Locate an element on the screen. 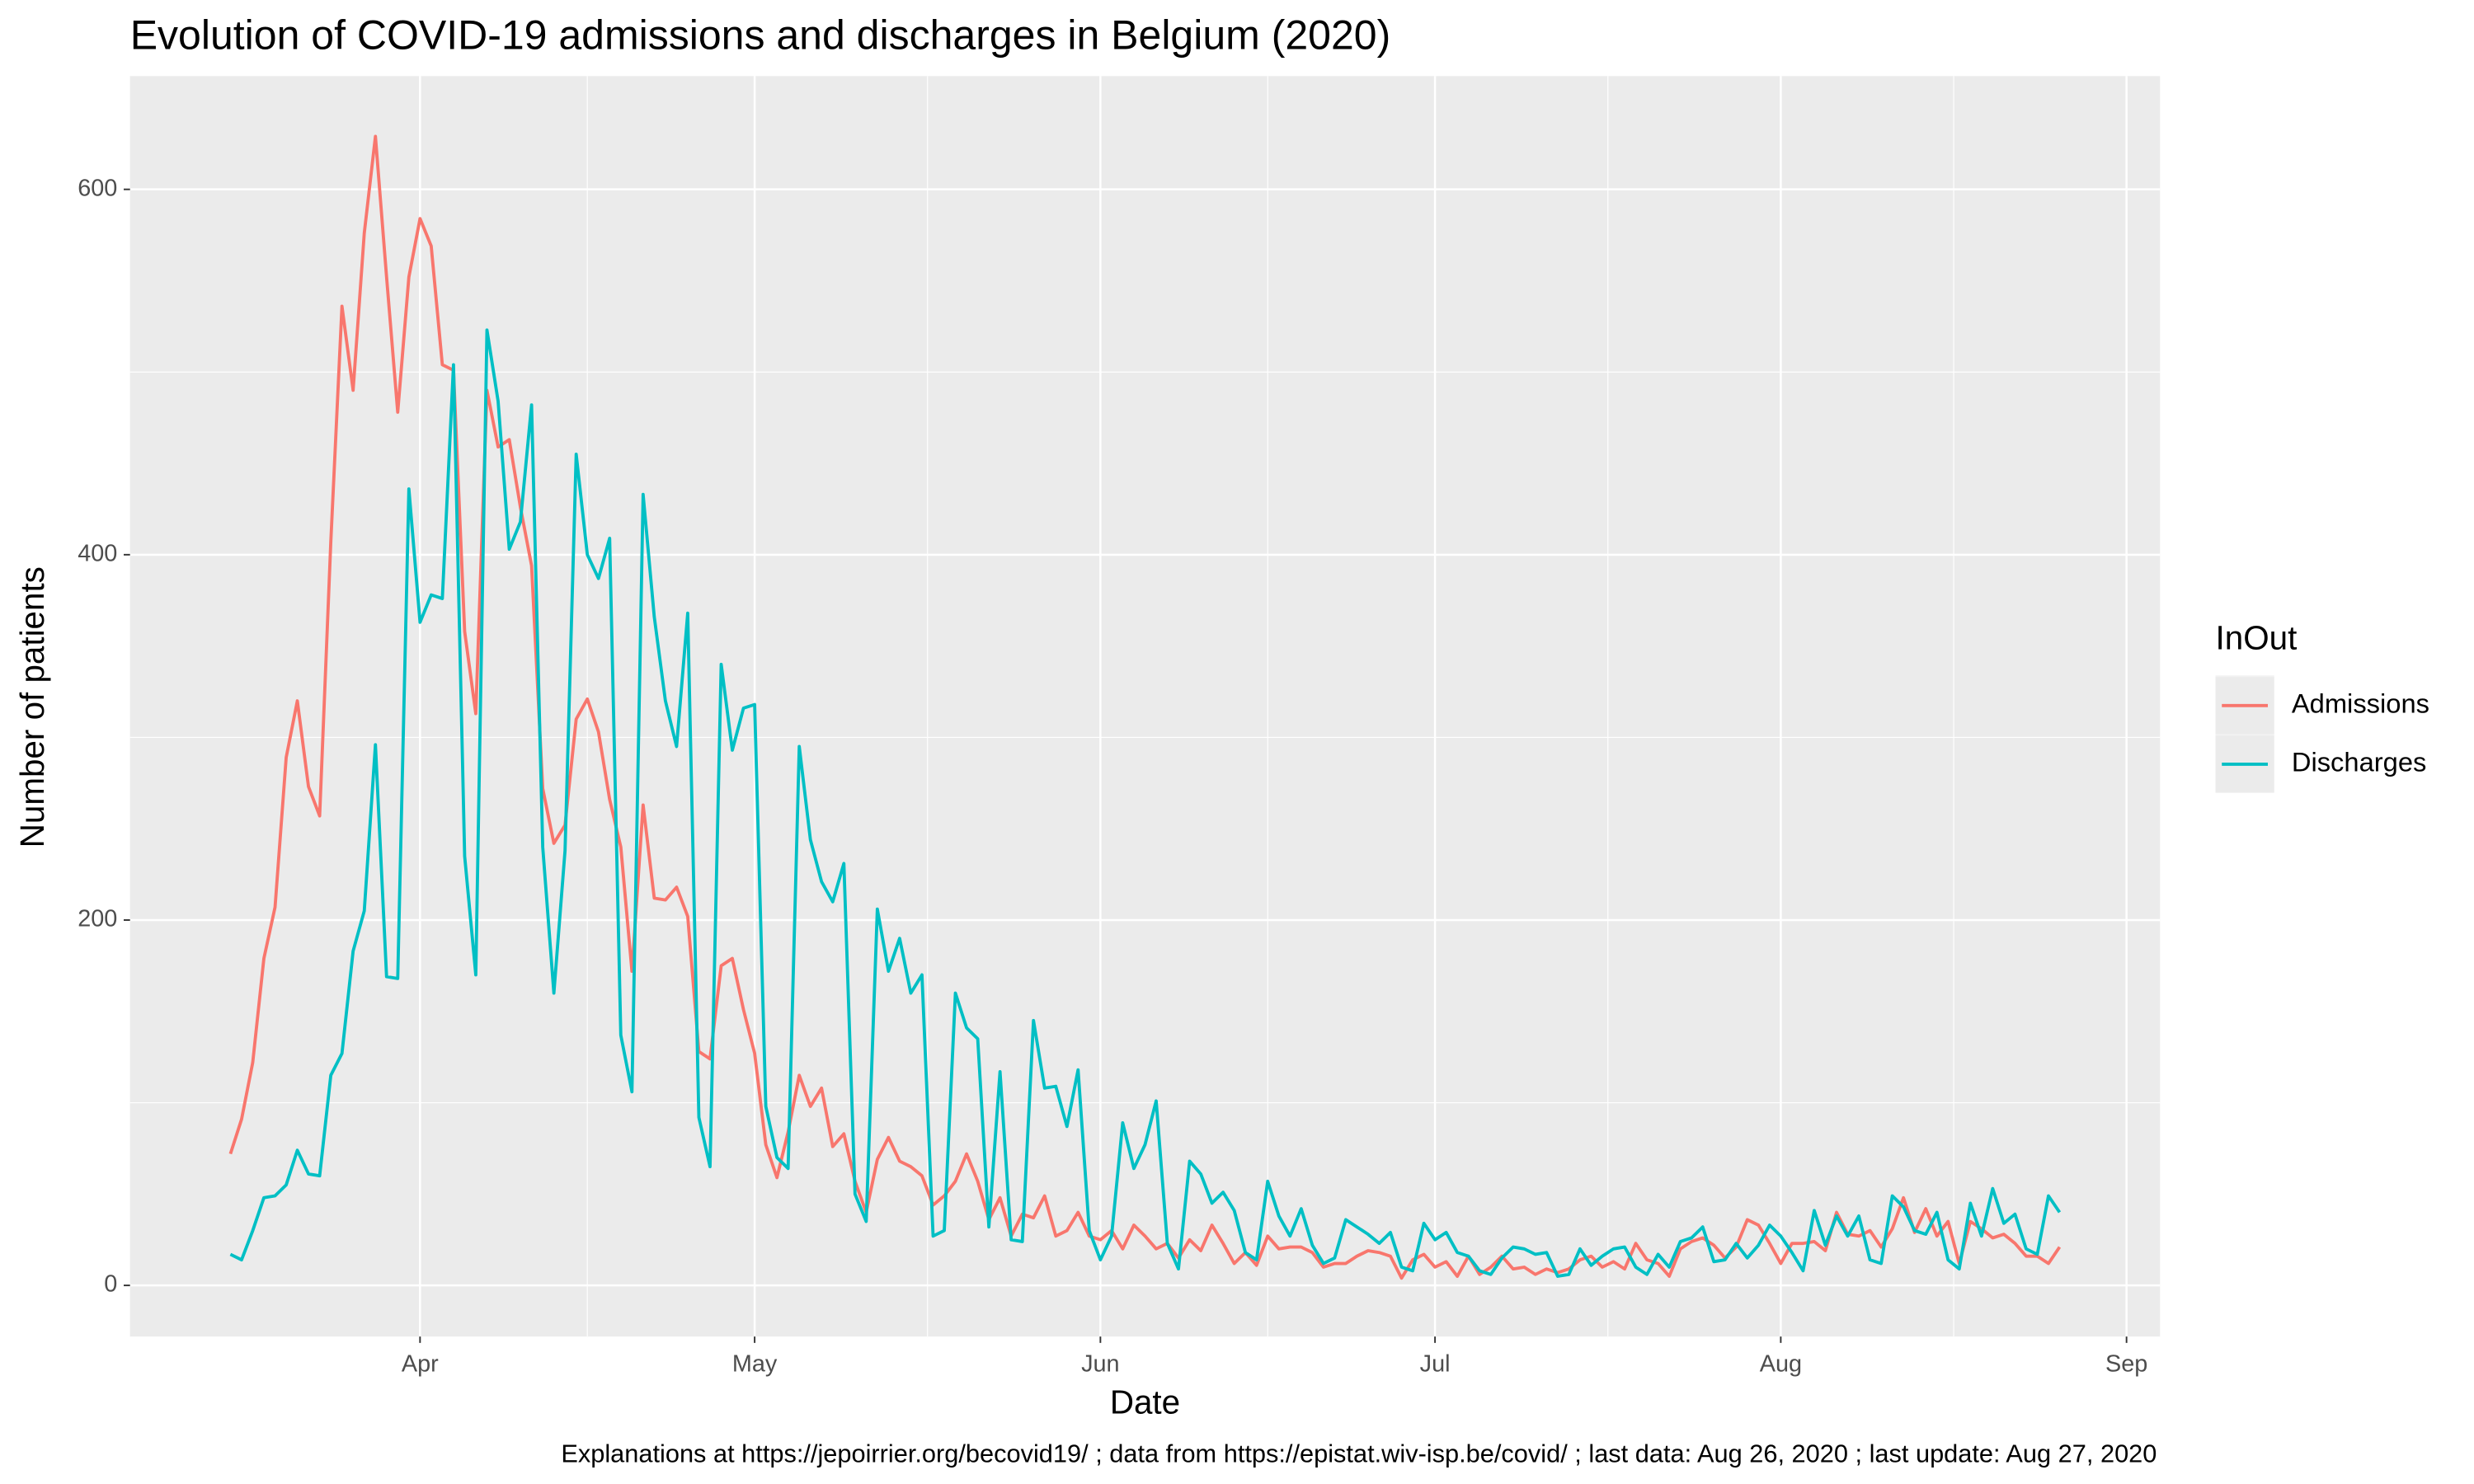  legend-label: Admissions is located at coordinates (2360, 703).